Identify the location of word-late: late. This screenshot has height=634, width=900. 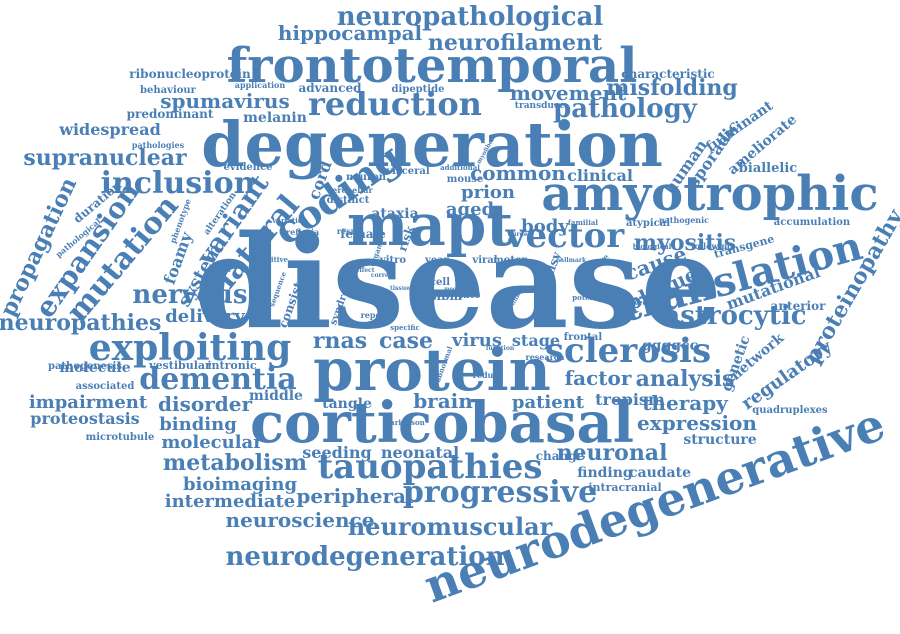
(469, 295).